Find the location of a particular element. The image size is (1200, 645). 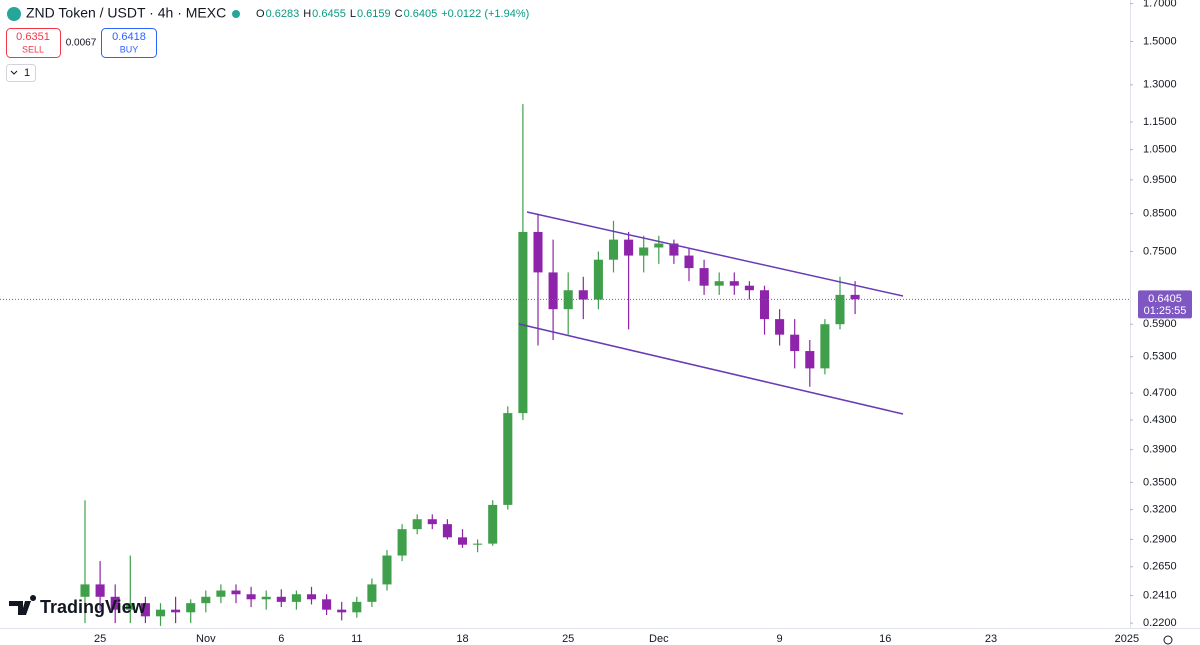

ohlc-value: 0.6283 is located at coordinates (283, 14).